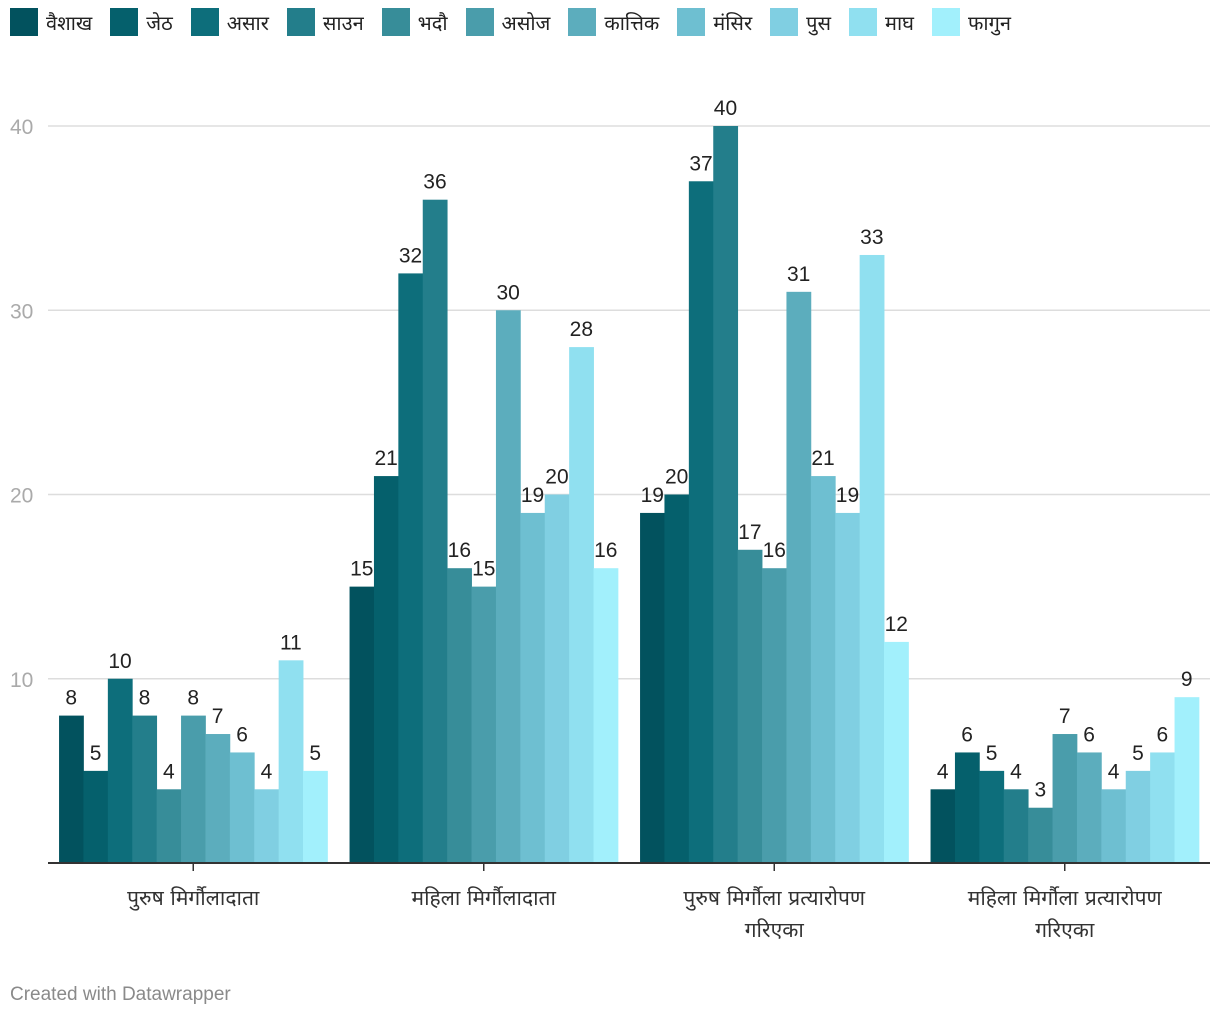  Describe the element at coordinates (343, 22) in the screenshot. I see `legend-label: साउन` at that location.